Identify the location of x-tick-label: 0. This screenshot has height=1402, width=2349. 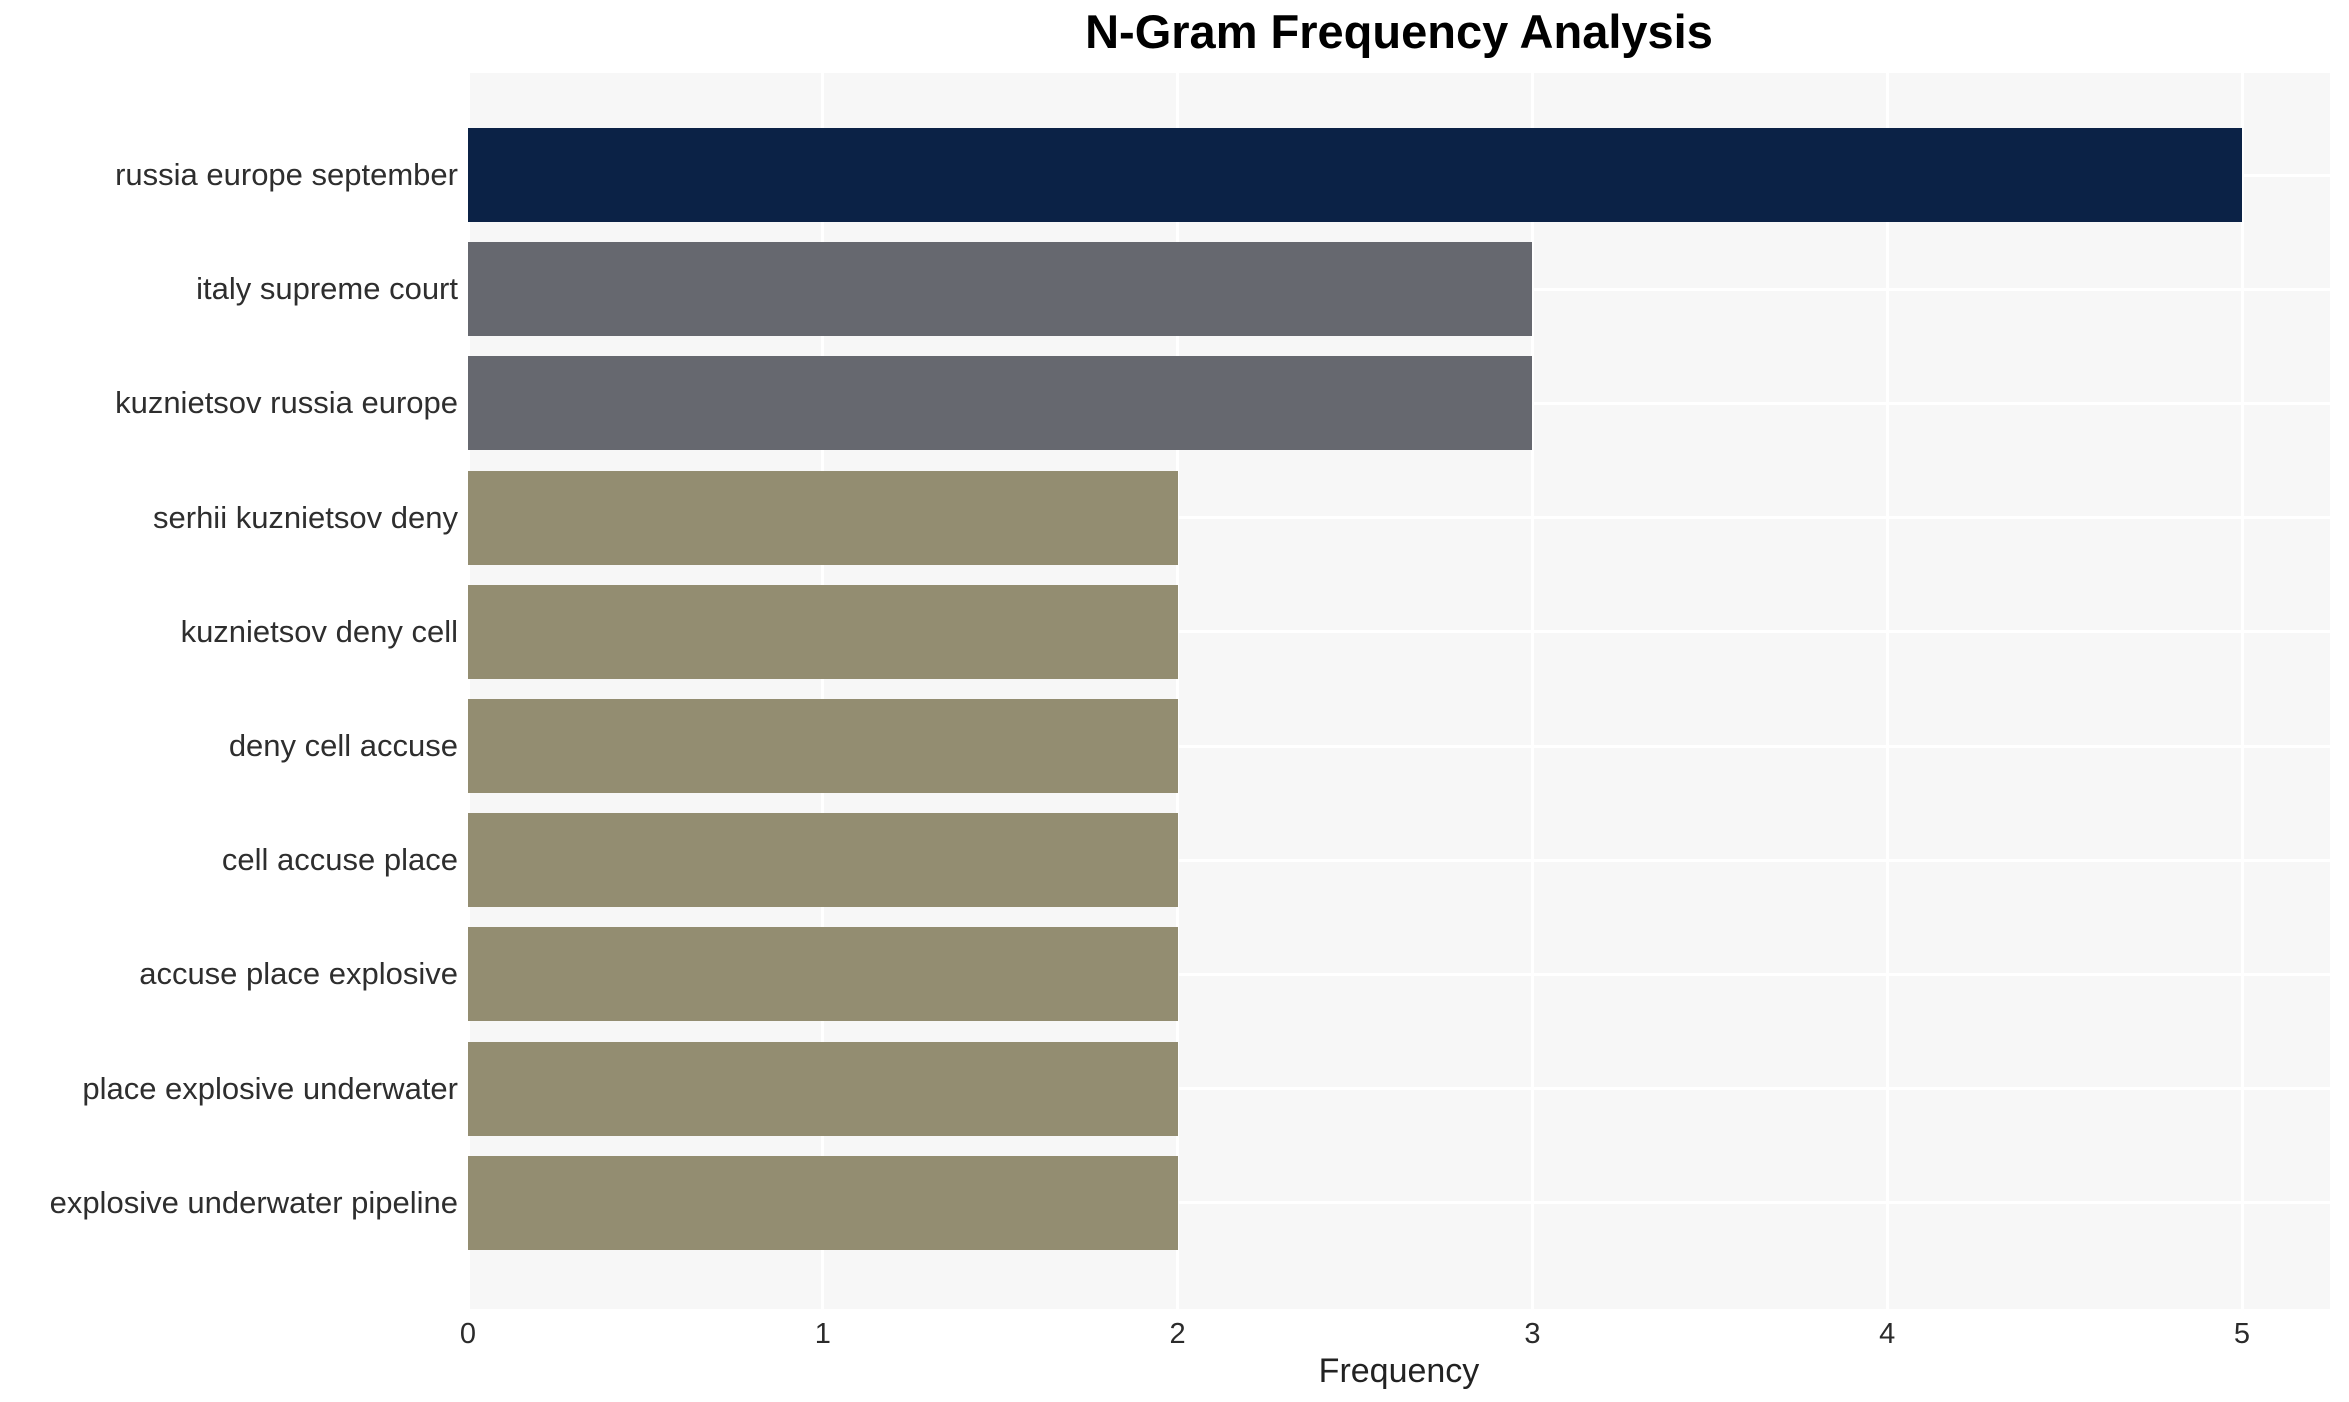
(468, 1334).